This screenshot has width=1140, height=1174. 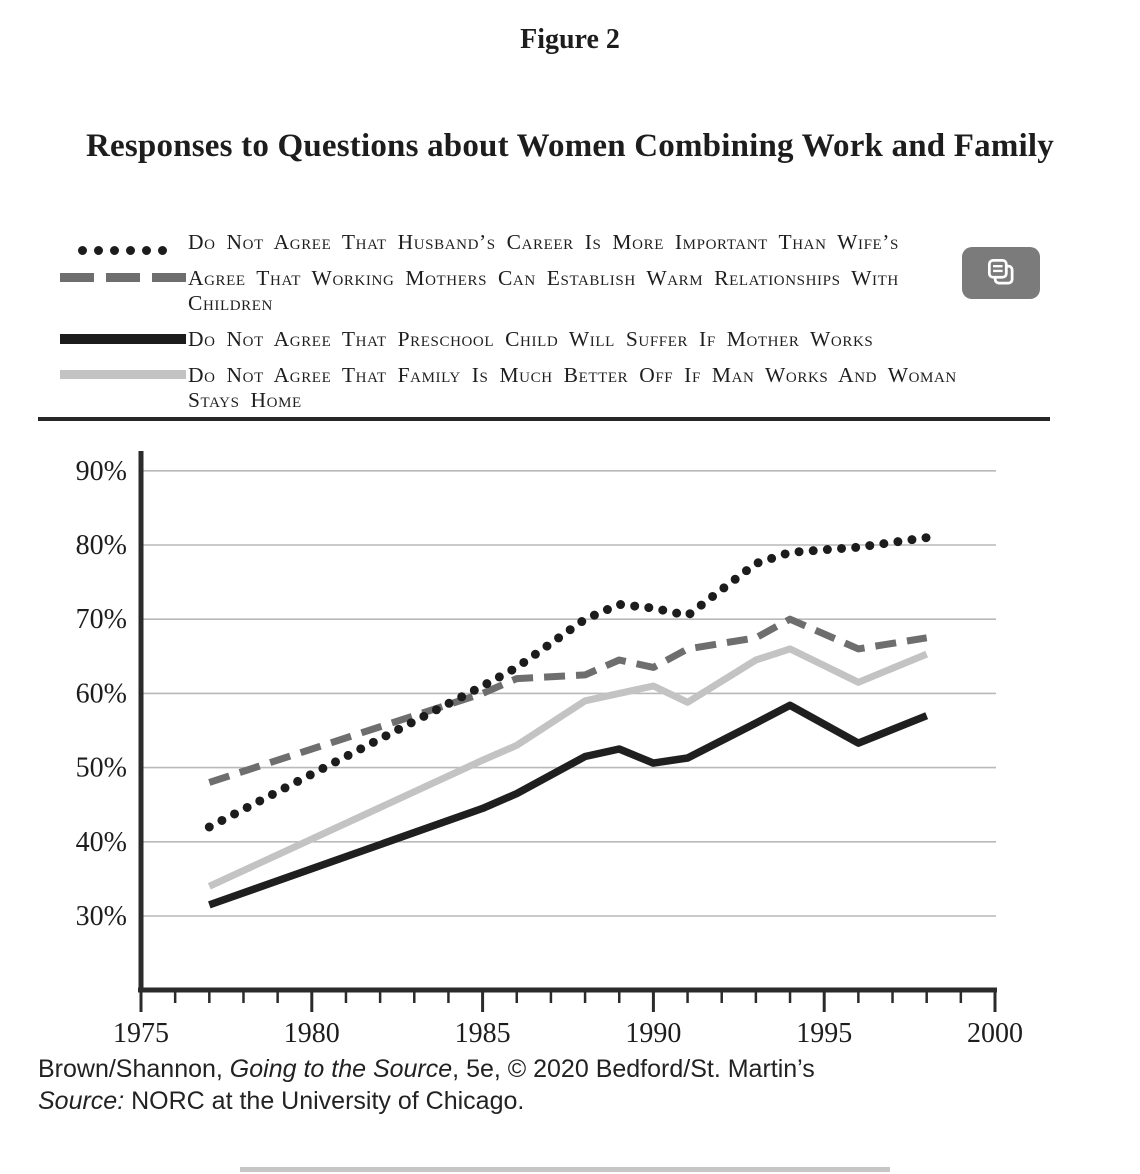 I want to click on legend-divider-rule, so click(x=544, y=419).